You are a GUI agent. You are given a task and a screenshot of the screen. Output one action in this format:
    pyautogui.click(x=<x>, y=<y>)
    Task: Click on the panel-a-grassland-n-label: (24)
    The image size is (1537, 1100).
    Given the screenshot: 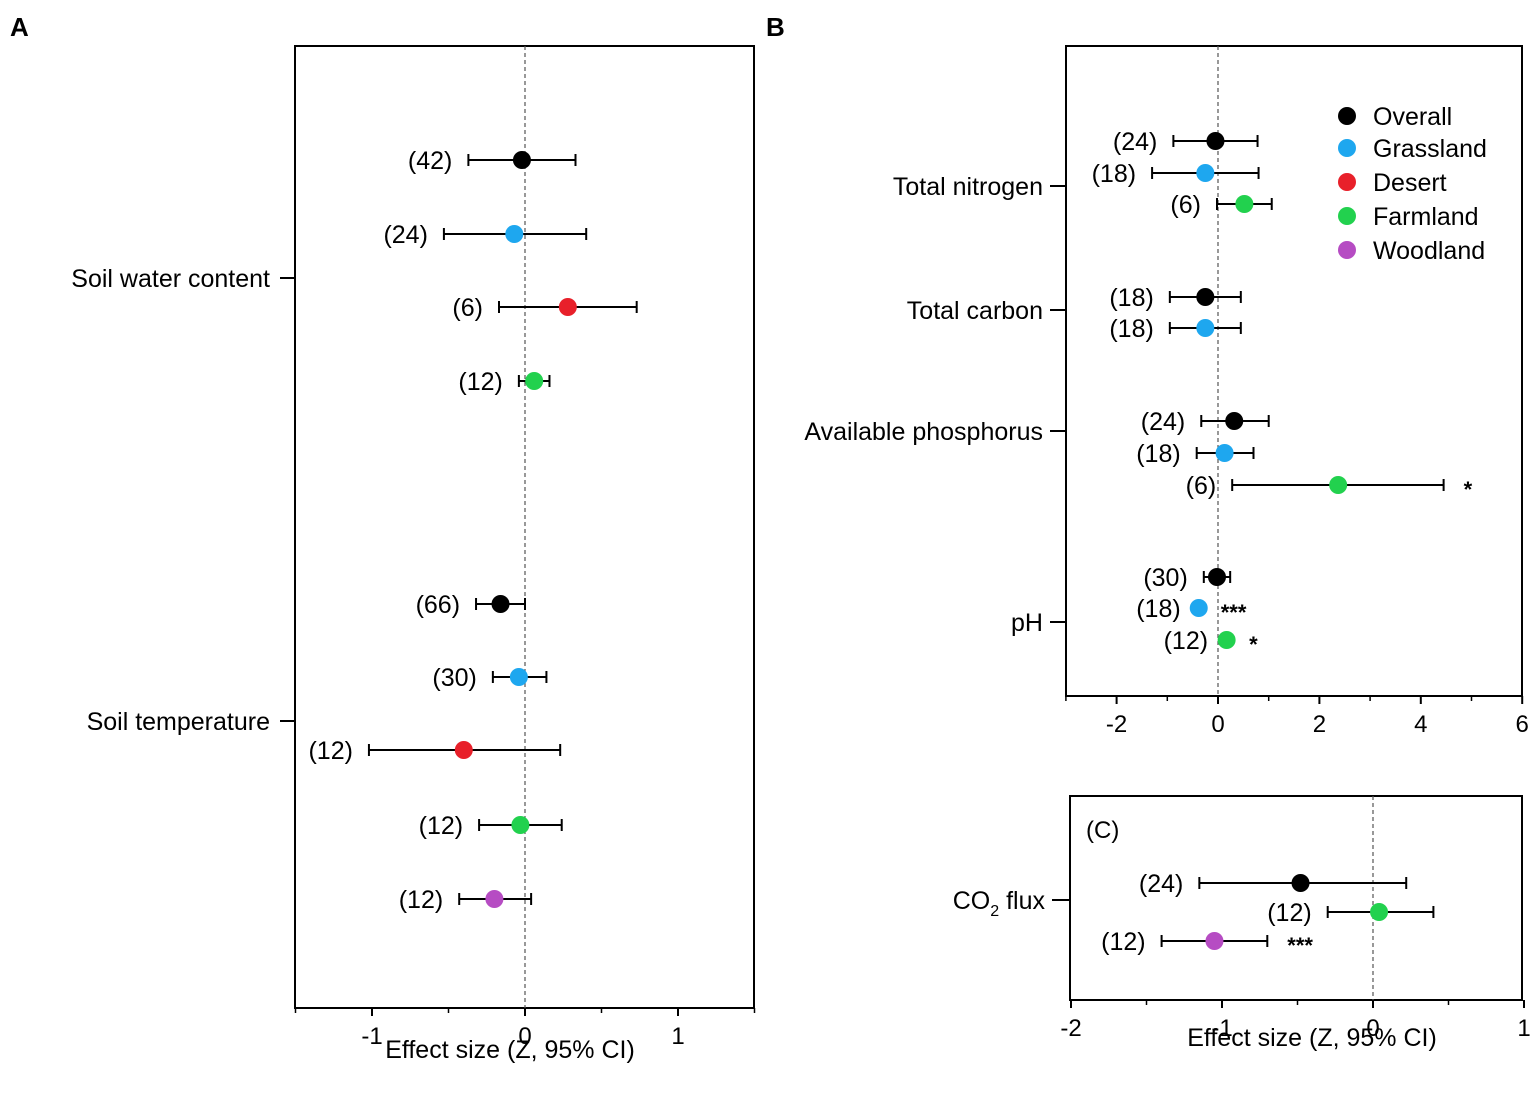 What is the action you would take?
    pyautogui.click(x=405, y=235)
    